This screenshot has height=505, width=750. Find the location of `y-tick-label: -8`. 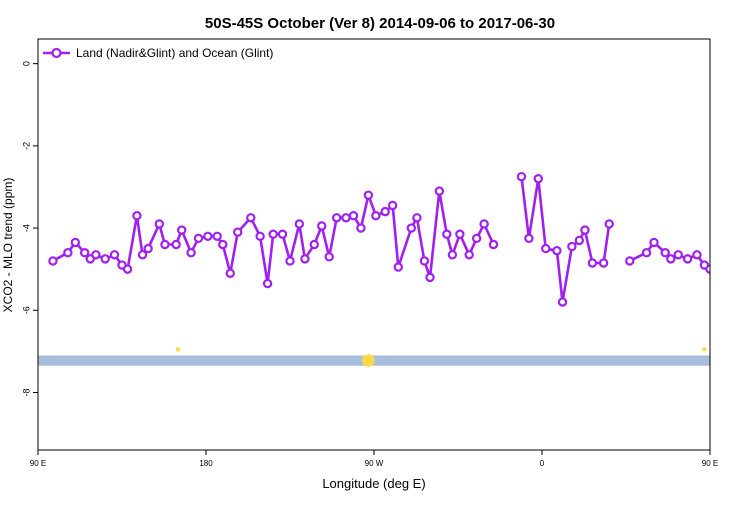

y-tick-label: -8 is located at coordinates (26, 392).